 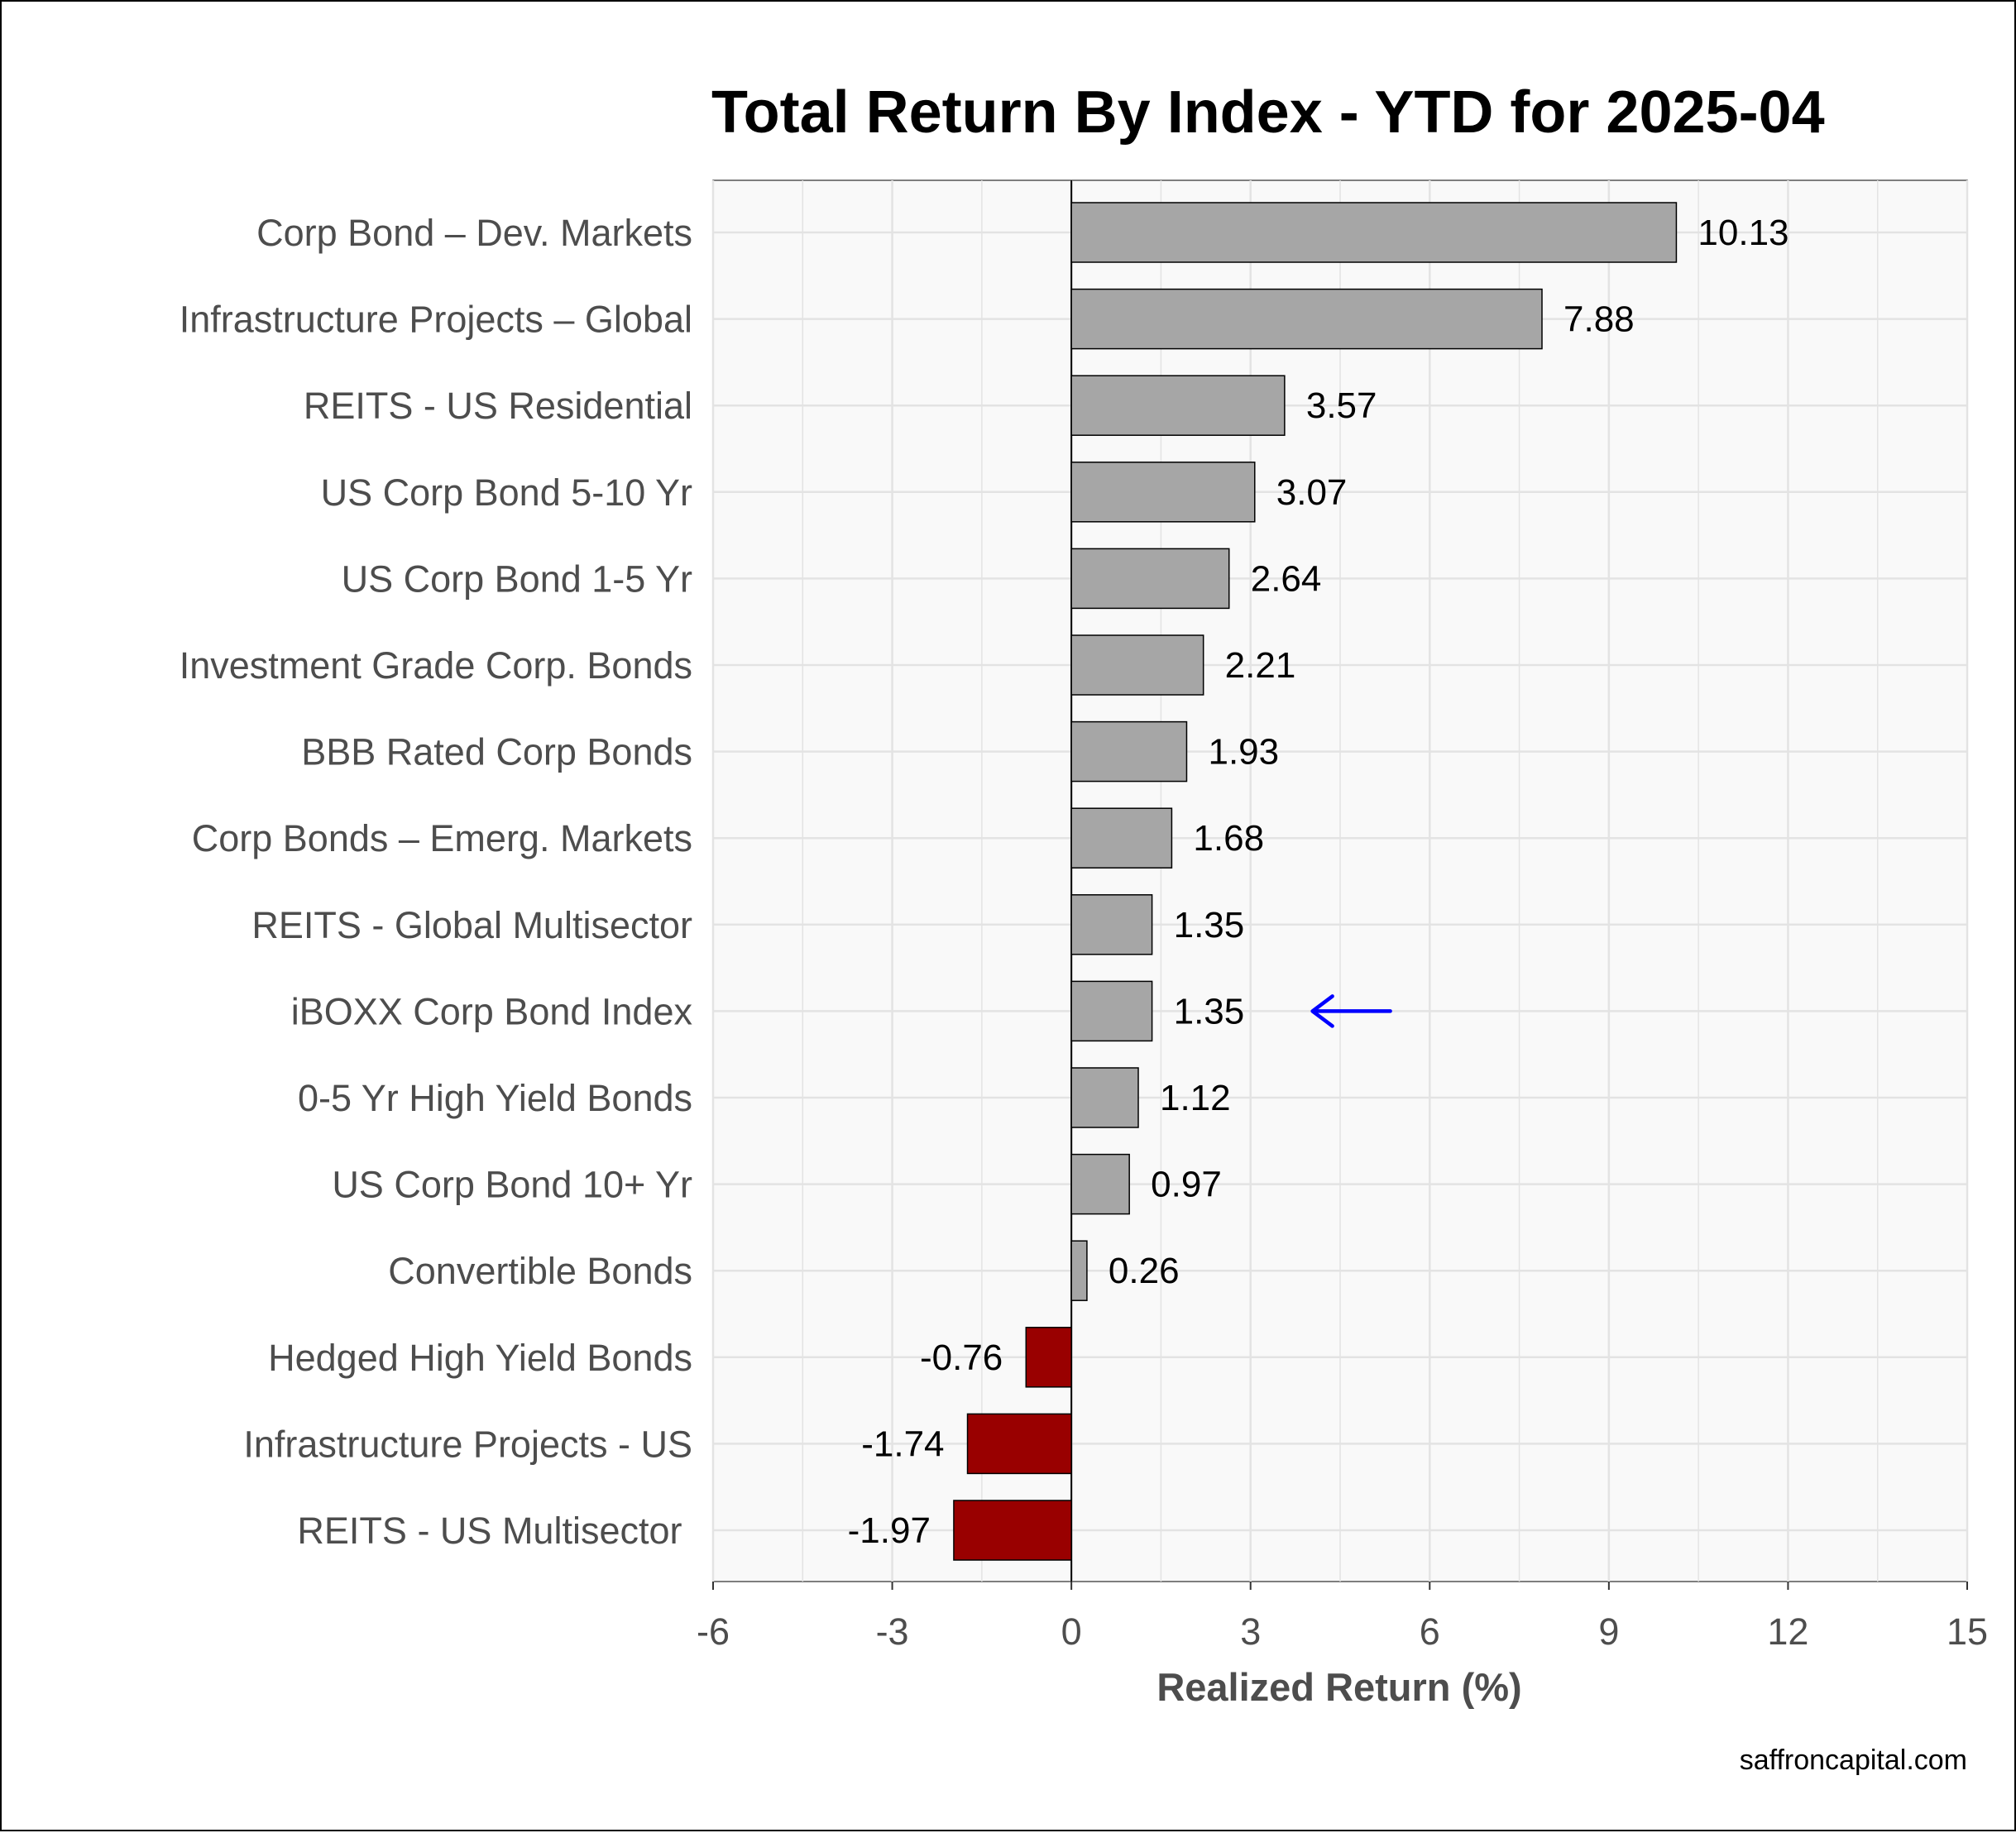 What do you see at coordinates (1244, 752) in the screenshot?
I see `data-label: 1.93` at bounding box center [1244, 752].